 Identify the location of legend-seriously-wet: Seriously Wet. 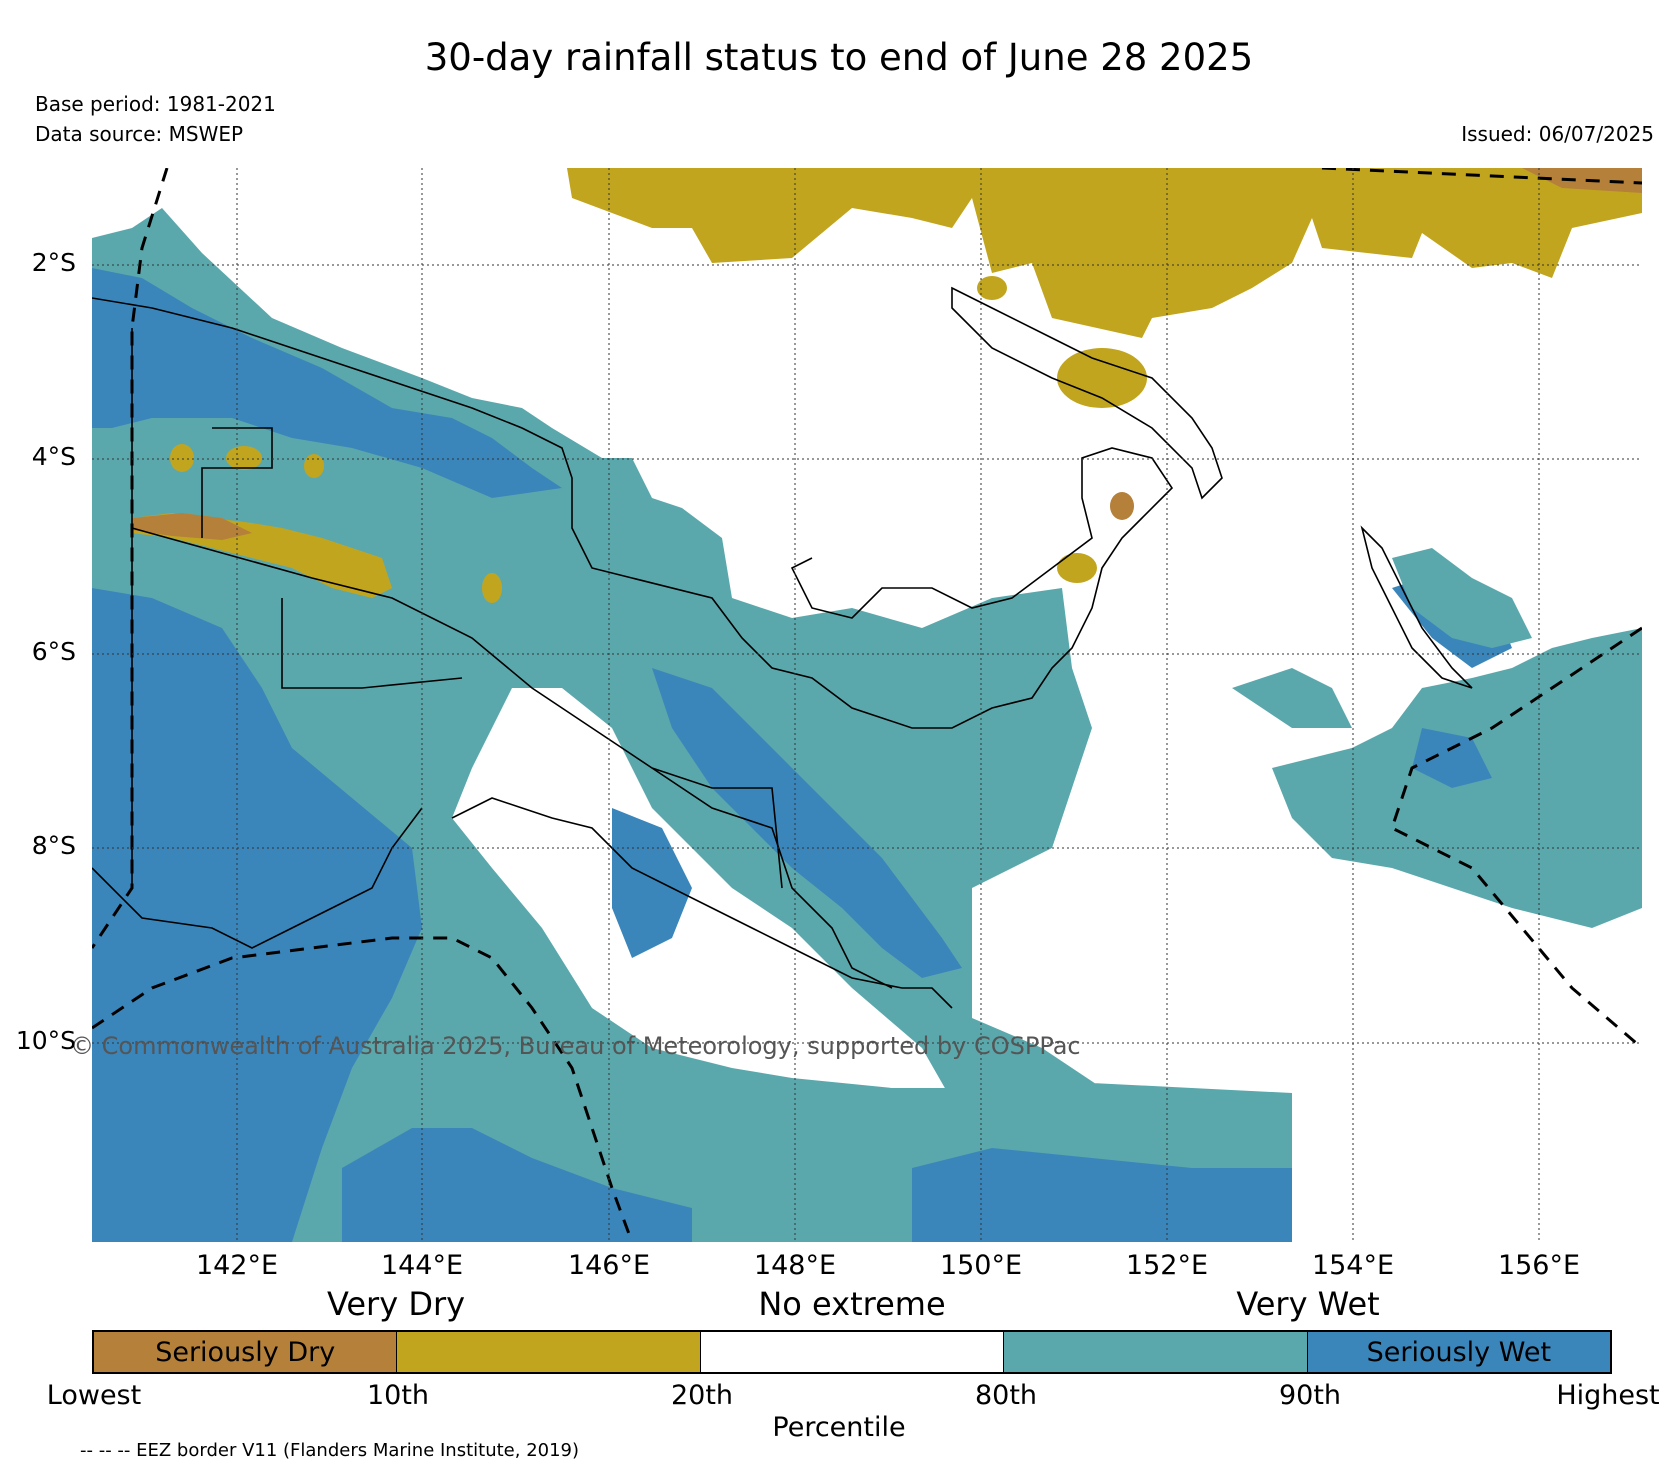
(1459, 1352).